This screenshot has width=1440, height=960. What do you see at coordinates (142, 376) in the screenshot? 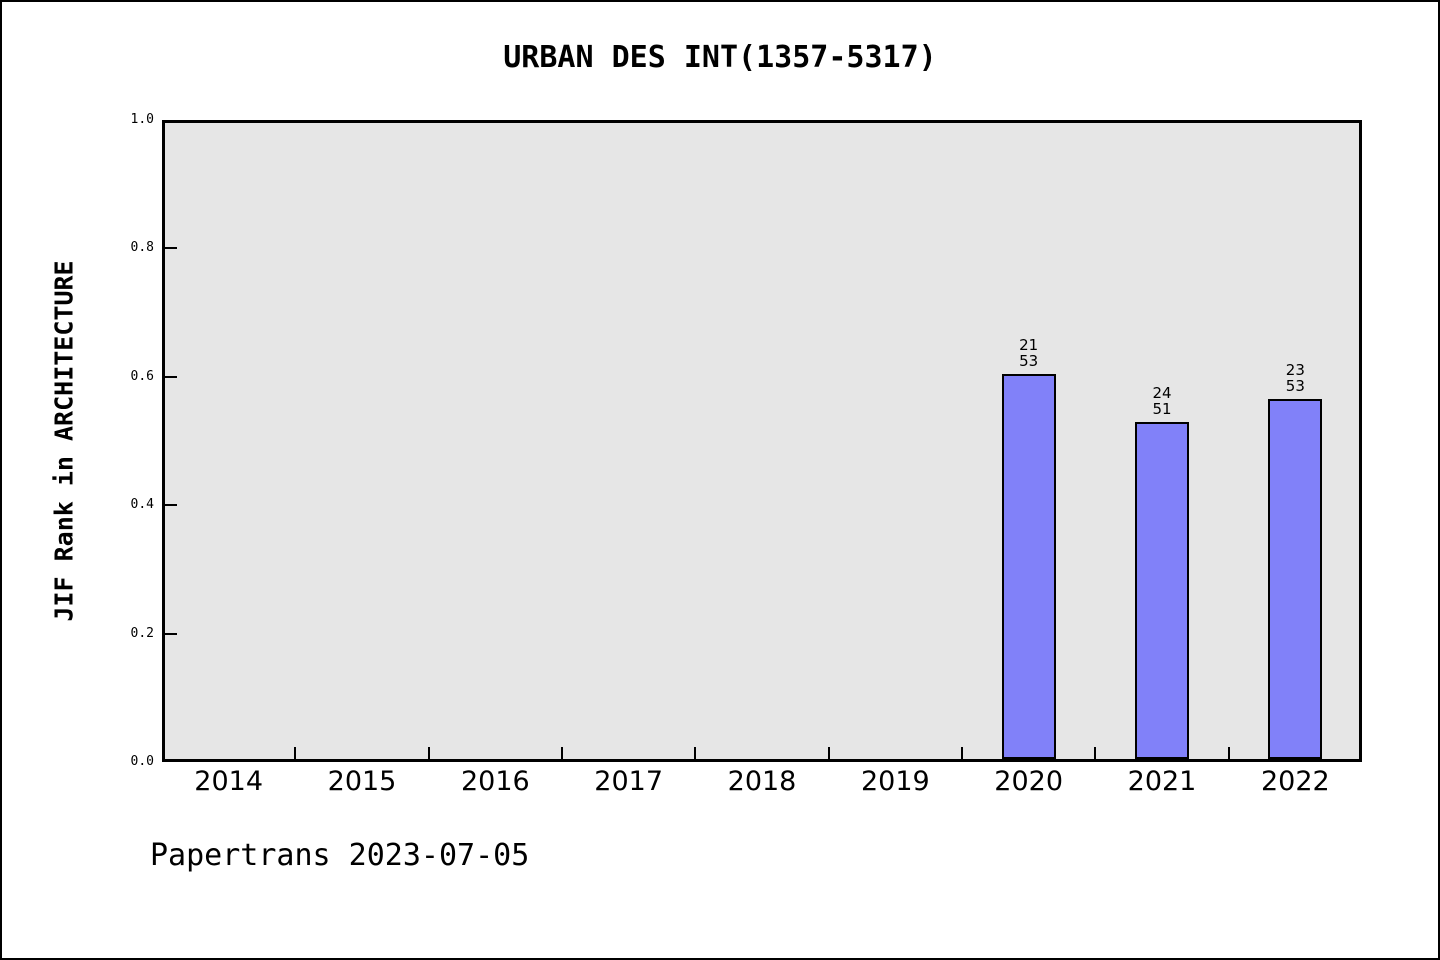
I see `y-tick-label: 0.6` at bounding box center [142, 376].